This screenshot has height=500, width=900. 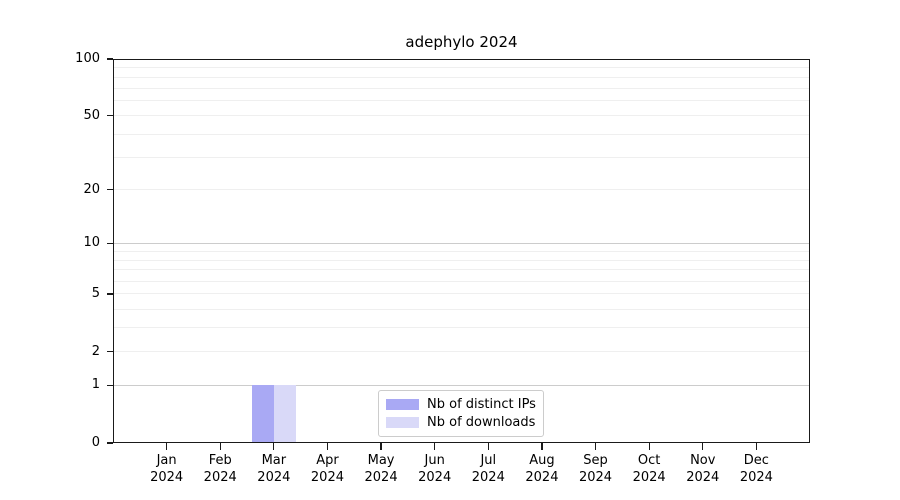 What do you see at coordinates (220, 469) in the screenshot?
I see `x-tick-label: Feb 2024` at bounding box center [220, 469].